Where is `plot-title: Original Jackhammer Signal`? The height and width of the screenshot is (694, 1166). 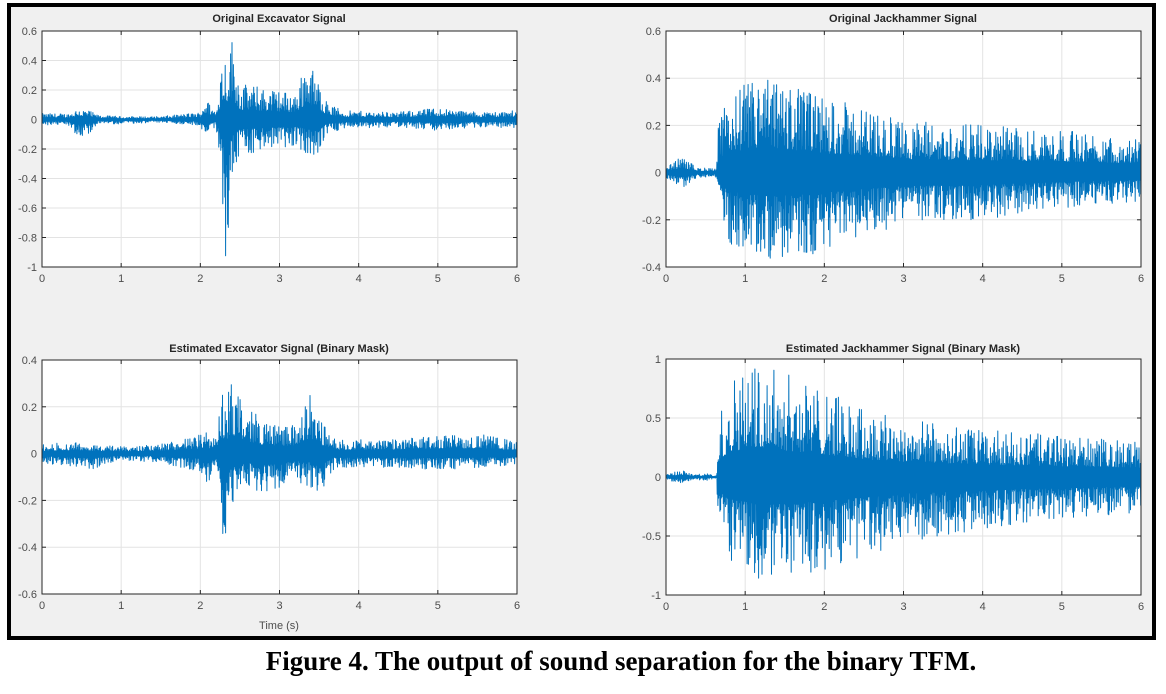
plot-title: Original Jackhammer Signal is located at coordinates (903, 19).